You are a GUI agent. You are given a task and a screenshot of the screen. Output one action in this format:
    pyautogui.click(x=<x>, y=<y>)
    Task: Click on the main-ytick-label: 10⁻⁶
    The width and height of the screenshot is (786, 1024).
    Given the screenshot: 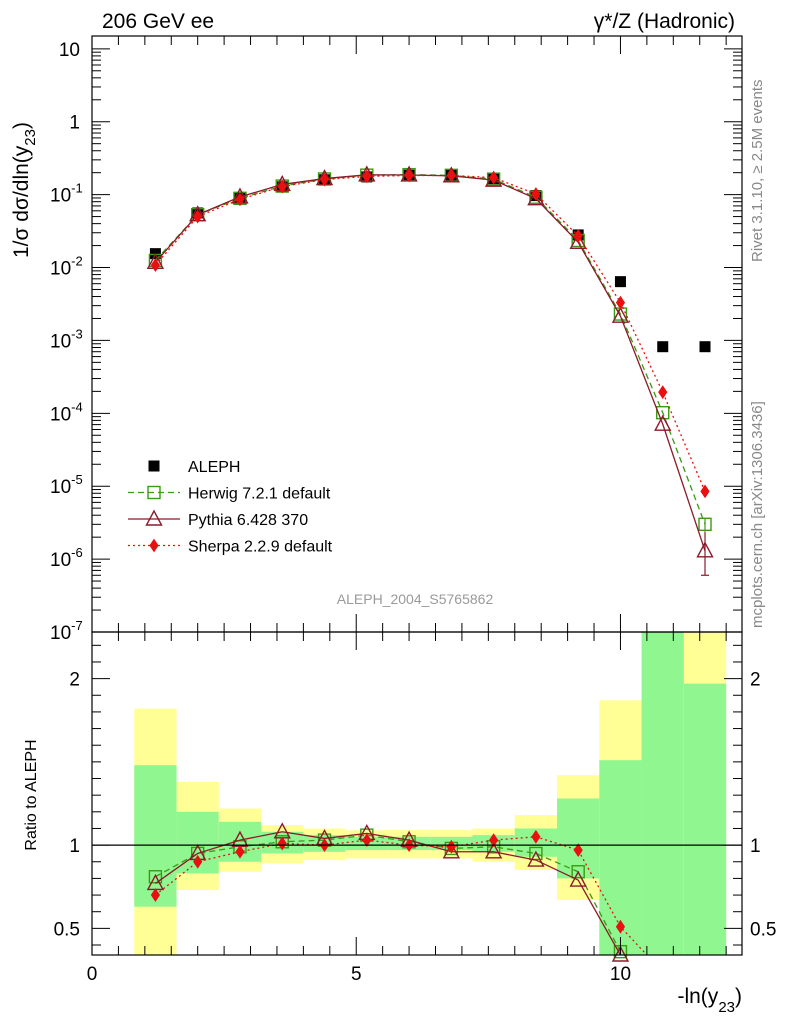 What is the action you would take?
    pyautogui.click(x=66, y=558)
    